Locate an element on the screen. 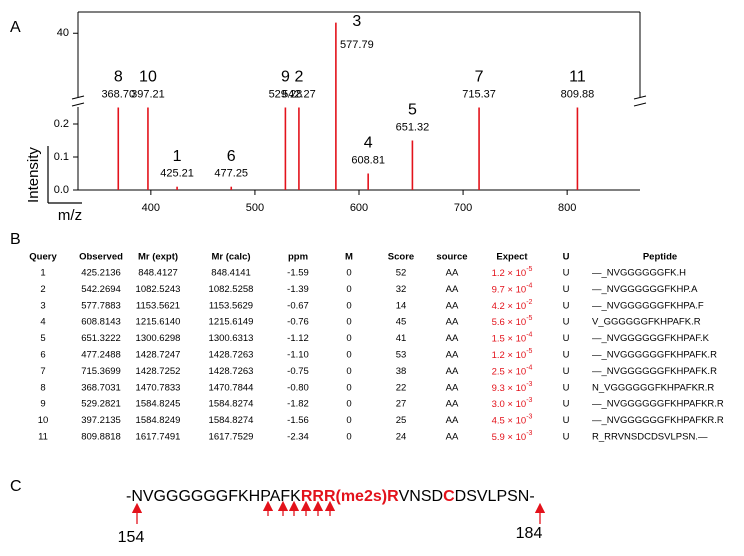  column-header: Expect is located at coordinates (512, 257).